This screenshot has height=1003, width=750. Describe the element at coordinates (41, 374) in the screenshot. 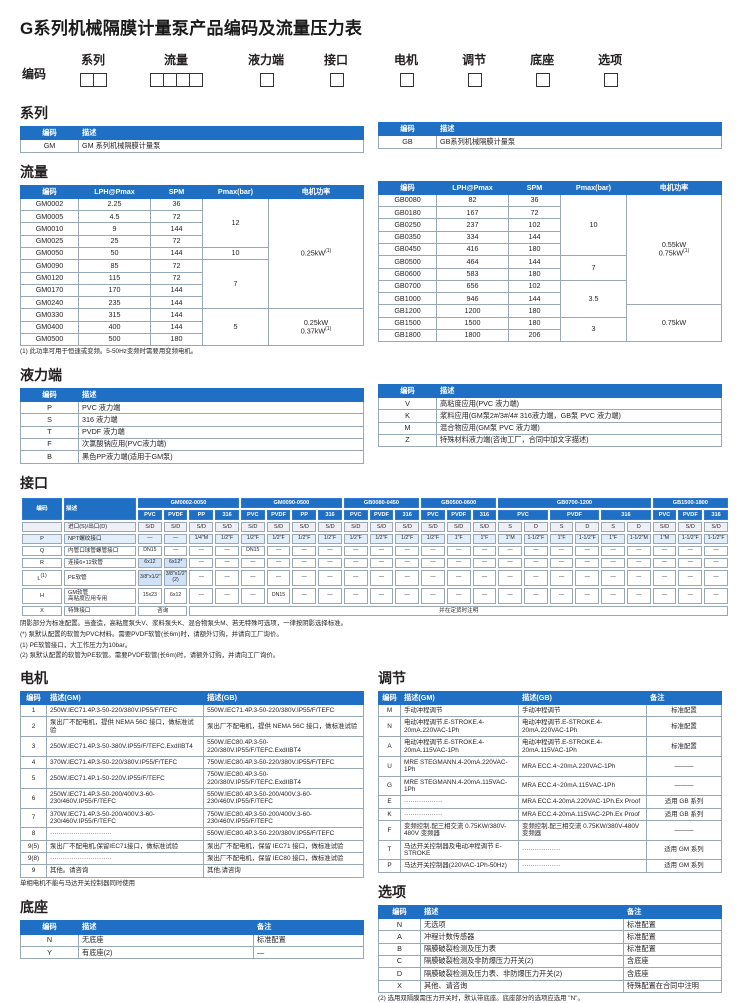

I see `liquid-end-heading: 液力端` at that location.